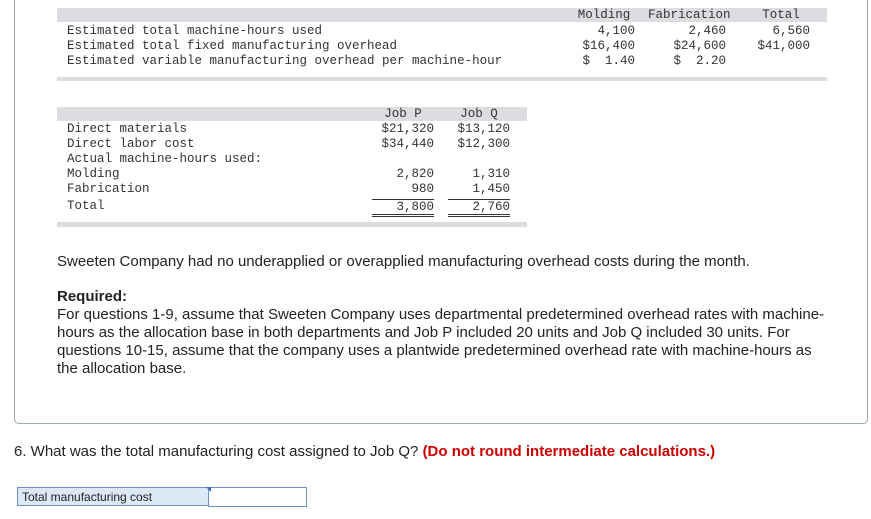 This screenshot has width=871, height=519. What do you see at coordinates (407, 144) in the screenshot?
I see `cell-value: $34,440` at bounding box center [407, 144].